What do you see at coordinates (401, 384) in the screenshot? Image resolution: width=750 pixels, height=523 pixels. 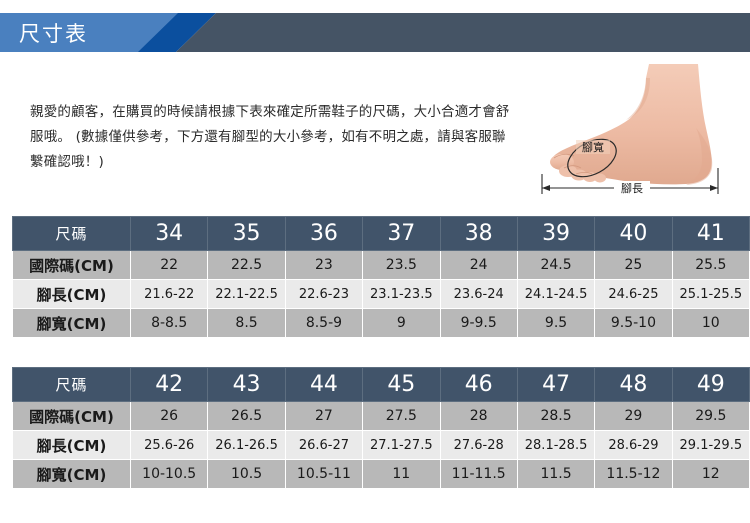 I see `header-size-cell: 45` at bounding box center [401, 384].